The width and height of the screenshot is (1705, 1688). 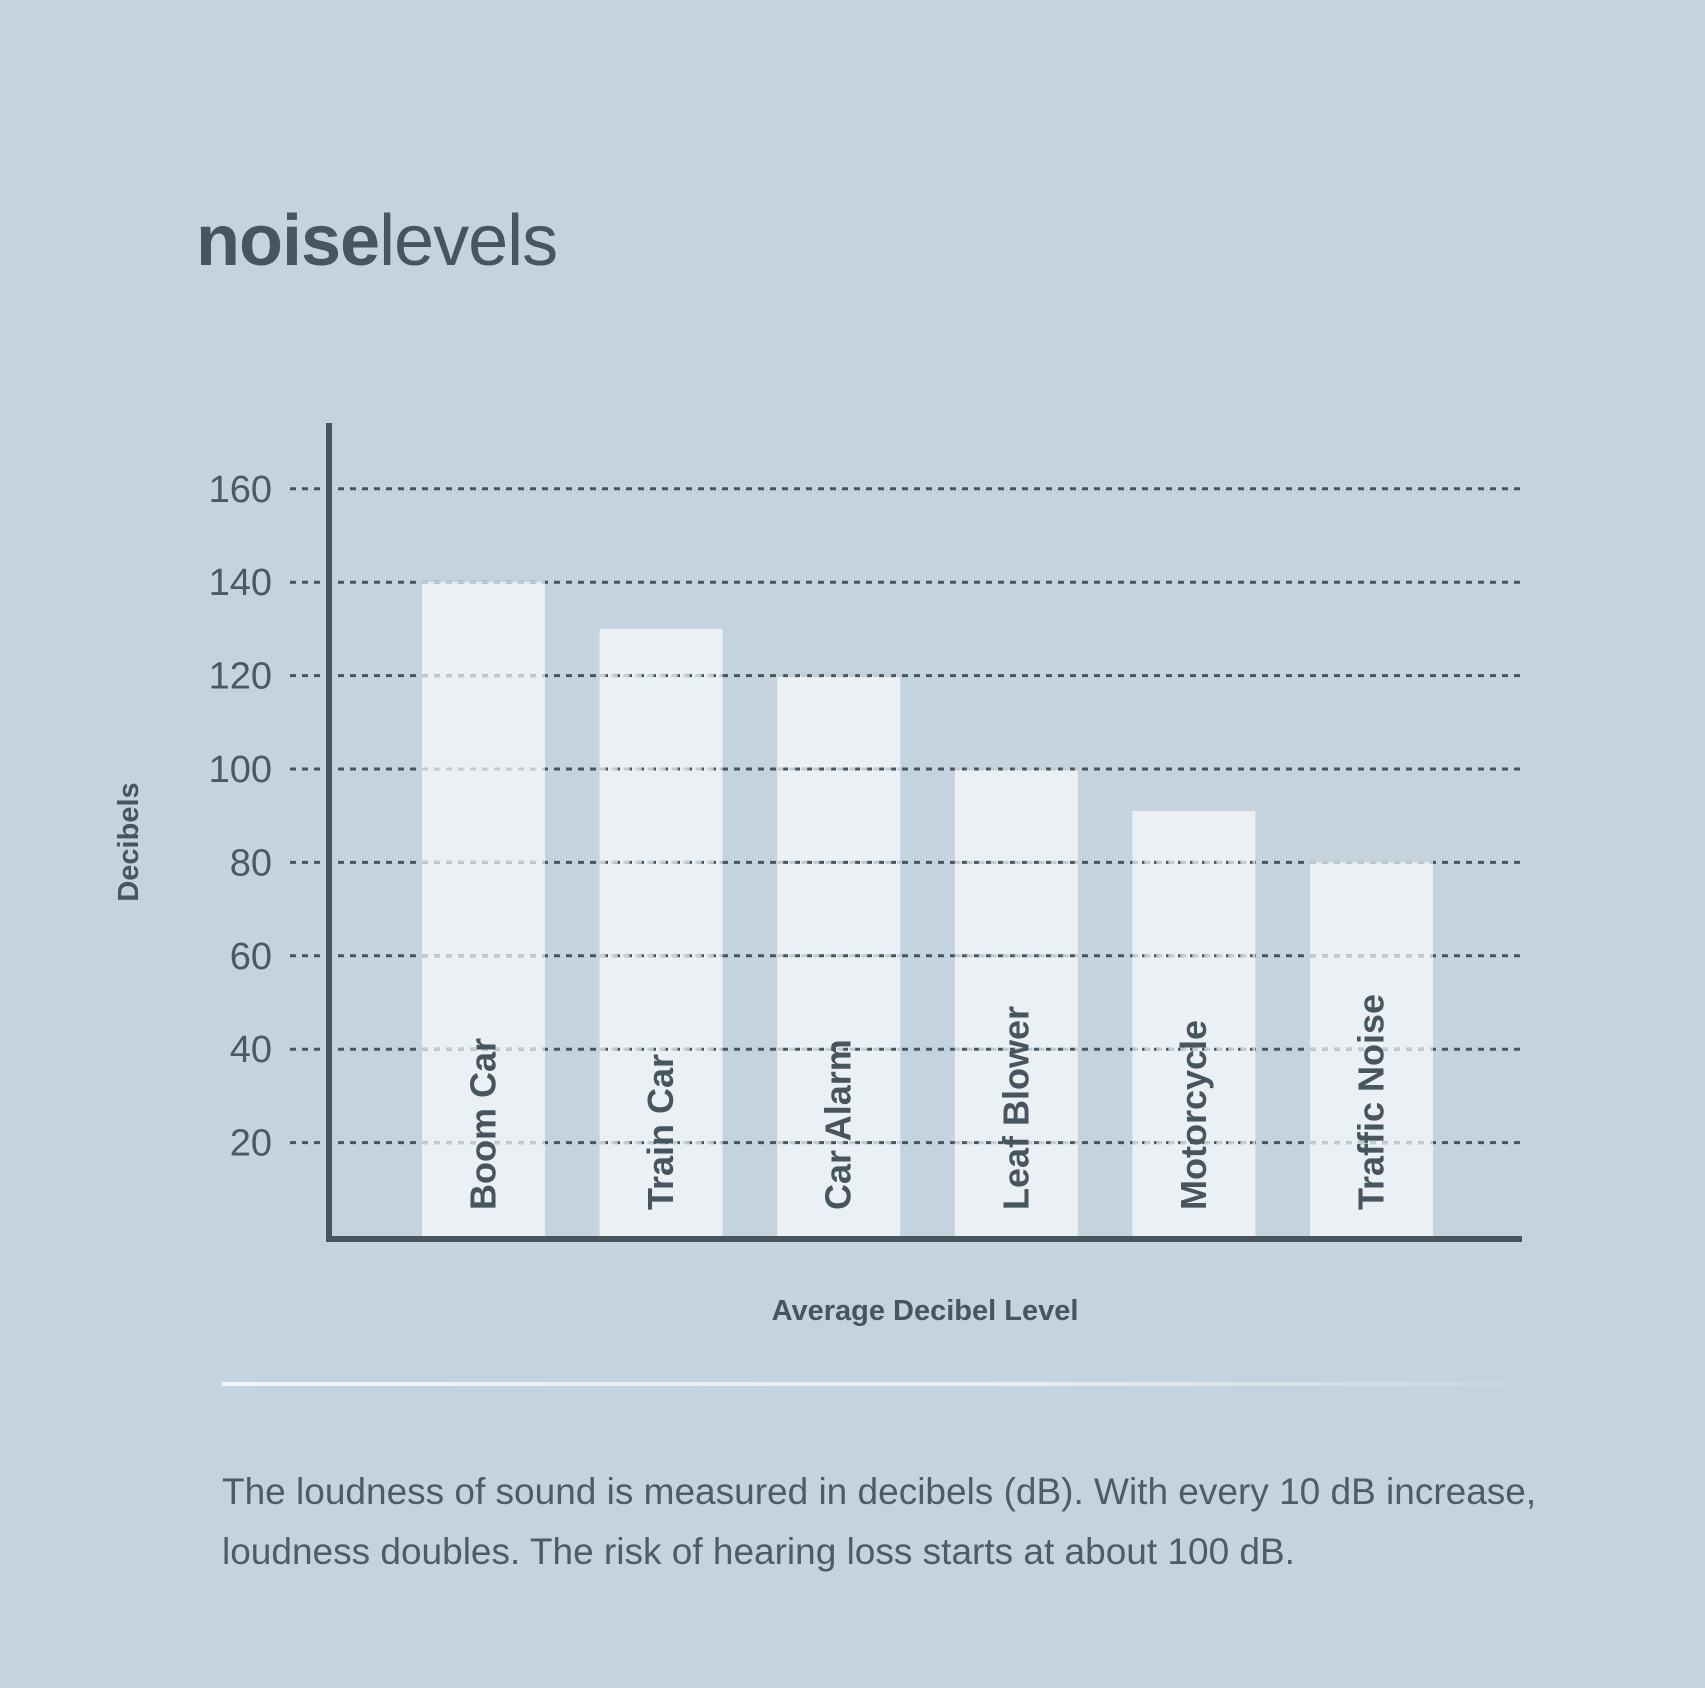 I want to click on y-tick-label: 140, so click(x=240, y=583).